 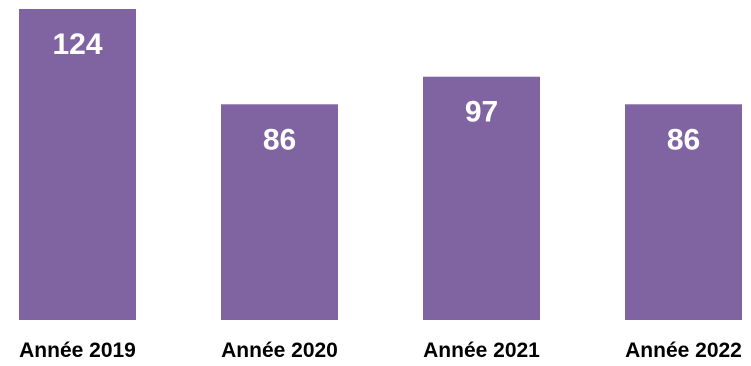 I want to click on category-label-1: Année 2019, so click(x=77, y=350).